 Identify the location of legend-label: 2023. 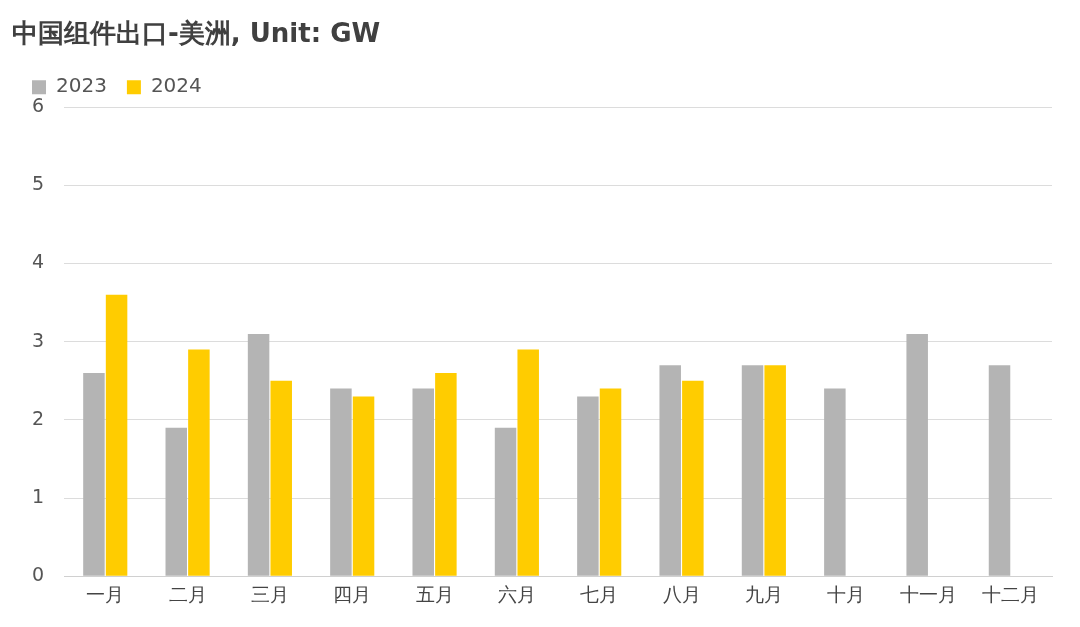
(81, 85).